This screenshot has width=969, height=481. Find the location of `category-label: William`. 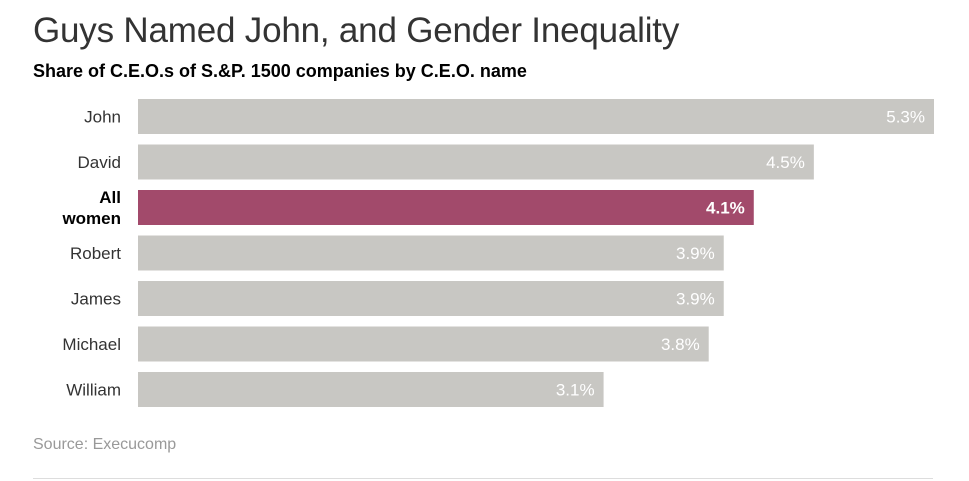

category-label: William is located at coordinates (93, 390).